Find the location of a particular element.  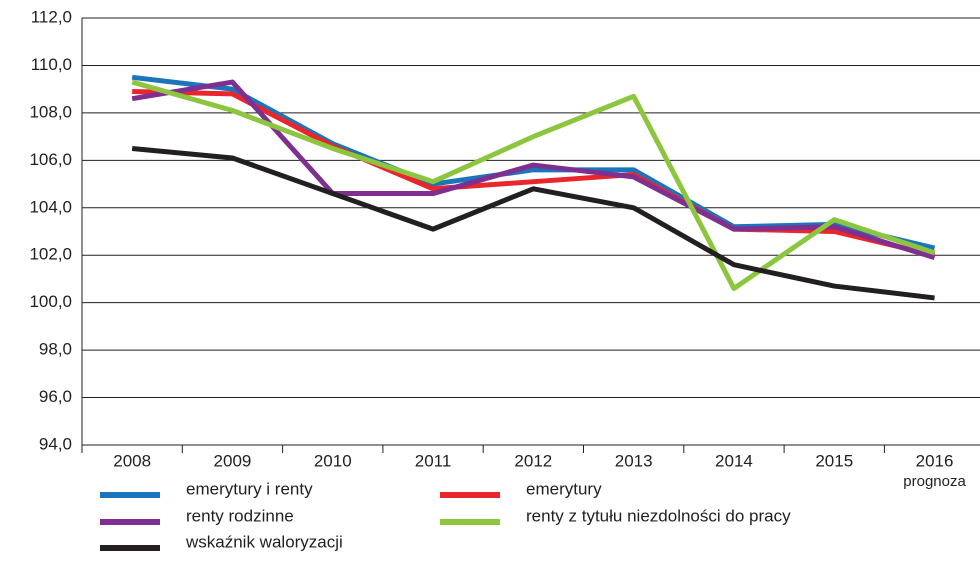

x-tick-label: 2012 is located at coordinates (533, 460).